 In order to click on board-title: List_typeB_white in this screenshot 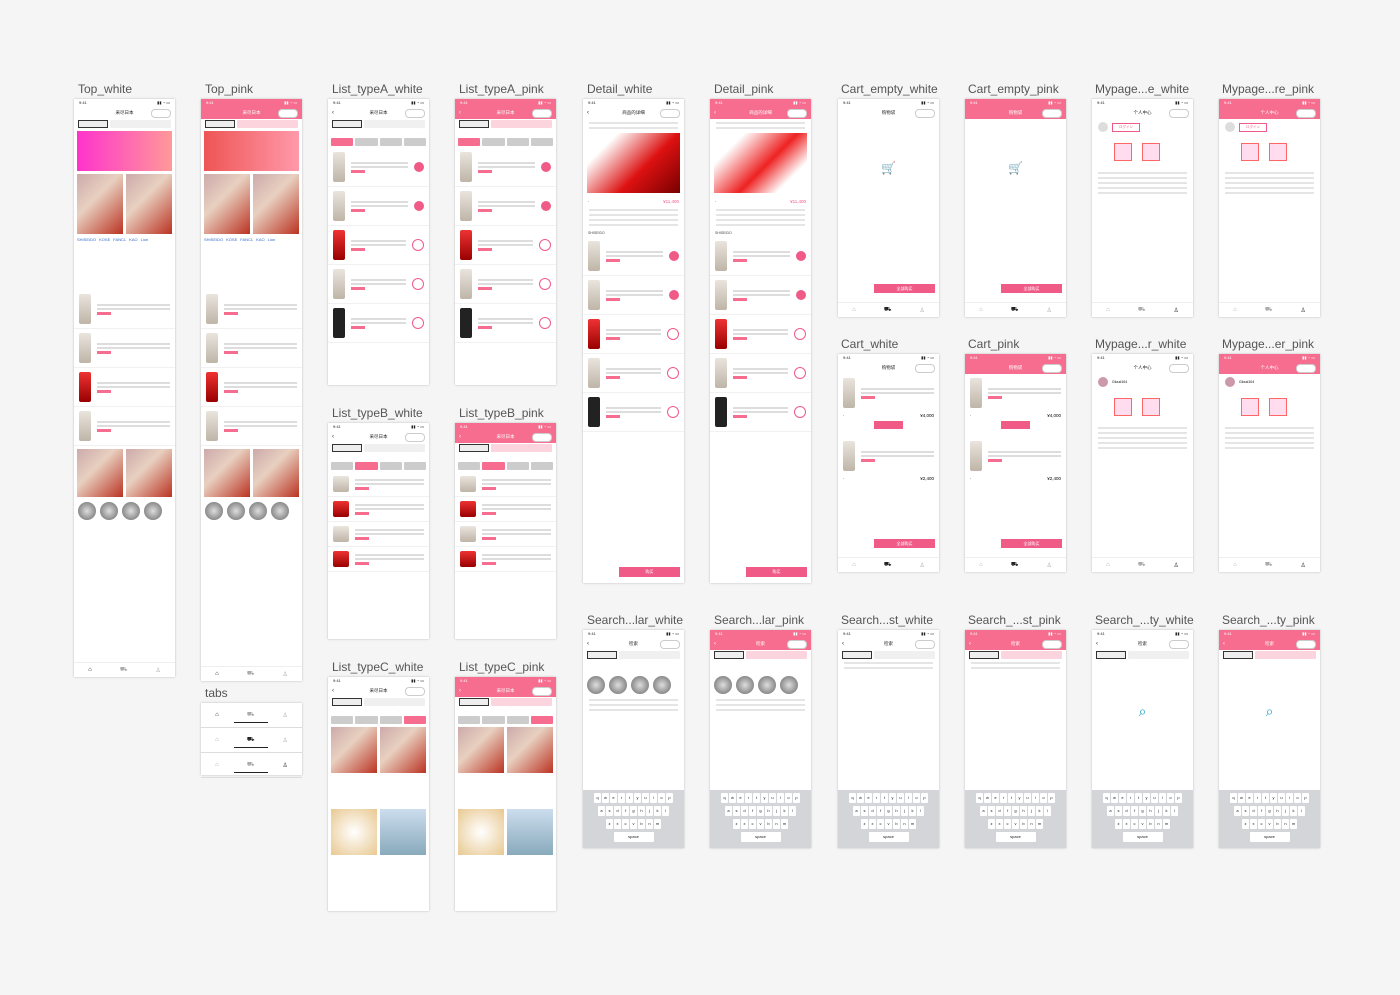, I will do `click(377, 413)`.